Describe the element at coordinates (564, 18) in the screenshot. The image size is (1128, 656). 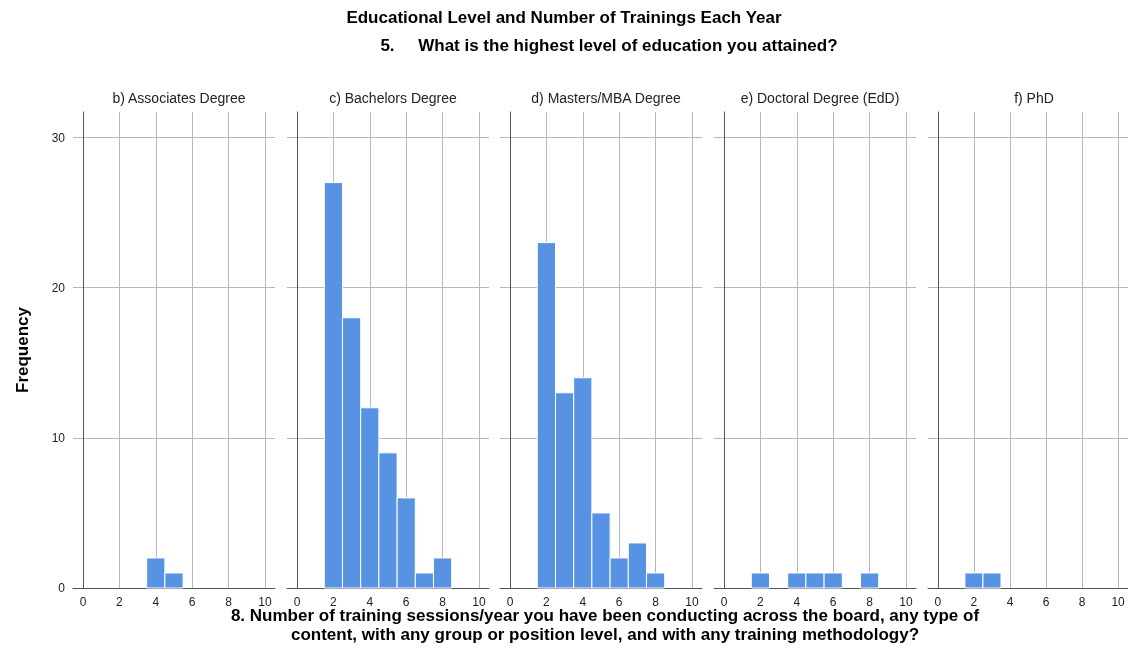
I see `text: Educational Level and Number of Trainings Each Year` at that location.